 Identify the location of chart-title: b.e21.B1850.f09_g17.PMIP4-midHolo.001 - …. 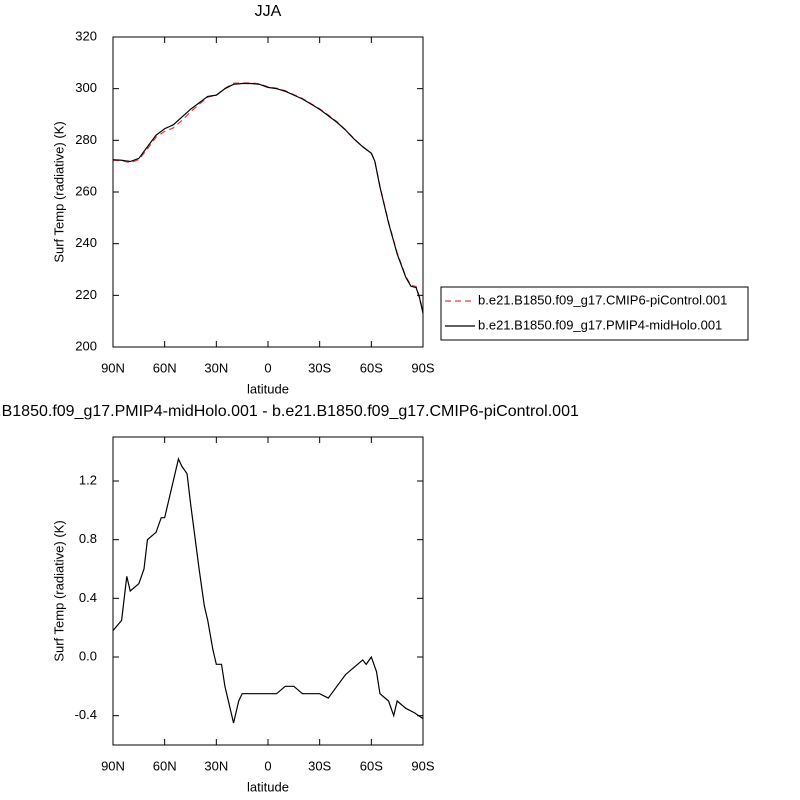
(289, 411).